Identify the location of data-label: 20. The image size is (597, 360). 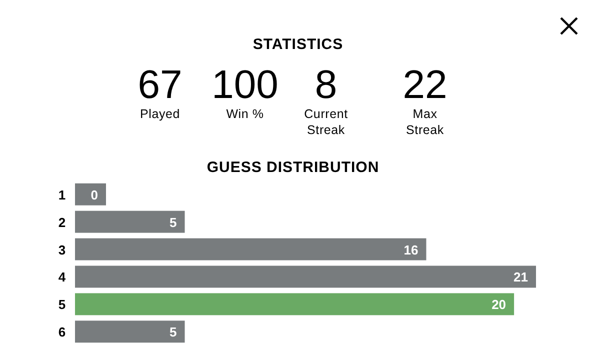
(499, 304).